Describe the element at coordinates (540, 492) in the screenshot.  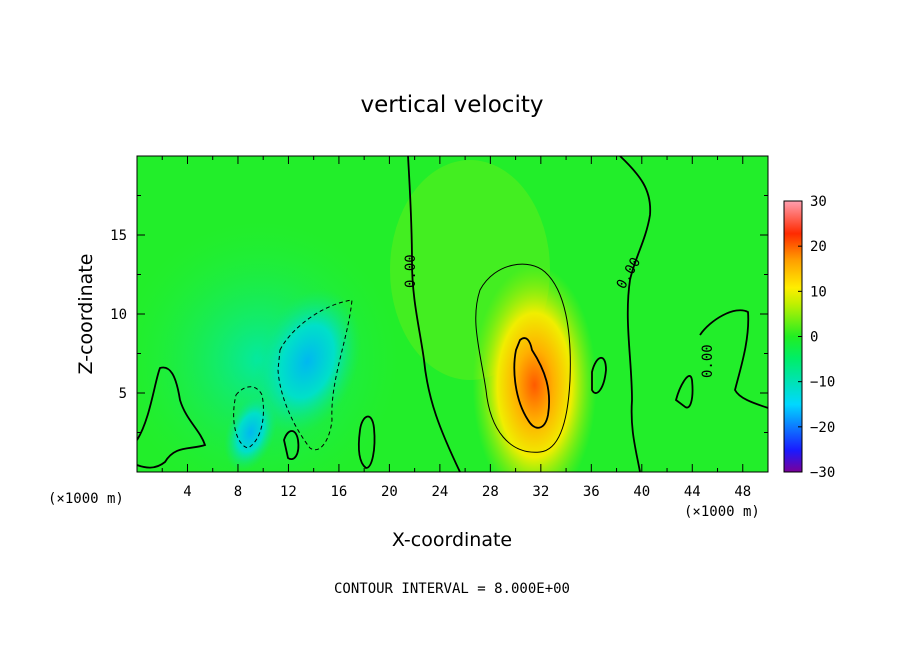
I see `x-tick-label: 32` at that location.